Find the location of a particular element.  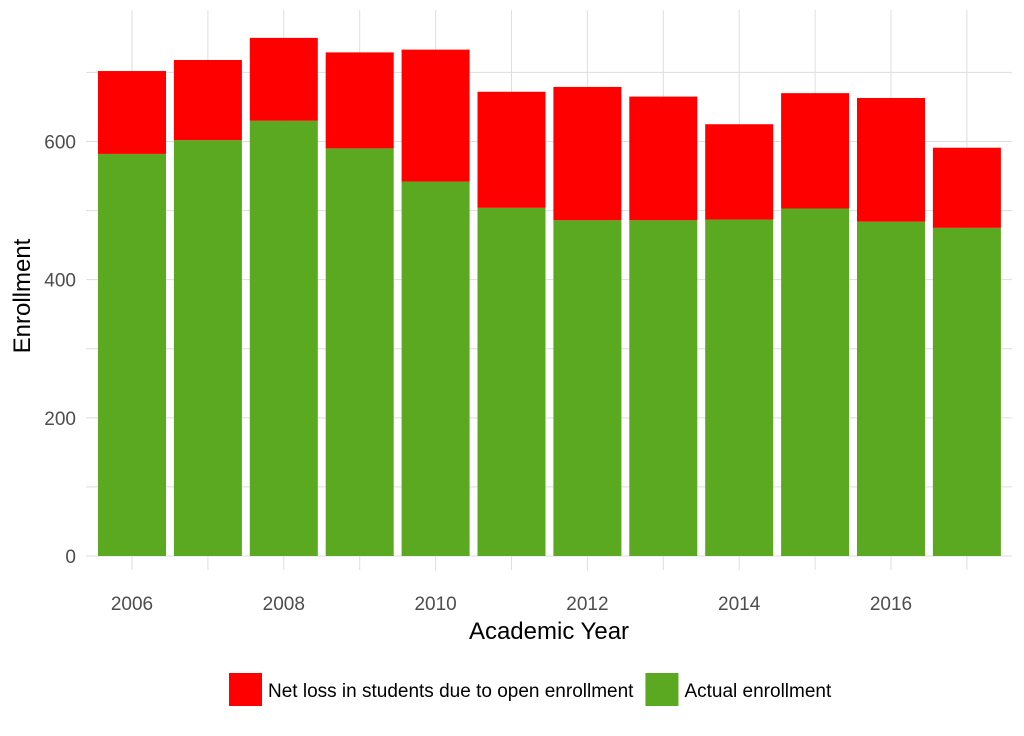

bar-net-loss-2012 is located at coordinates (587, 153).